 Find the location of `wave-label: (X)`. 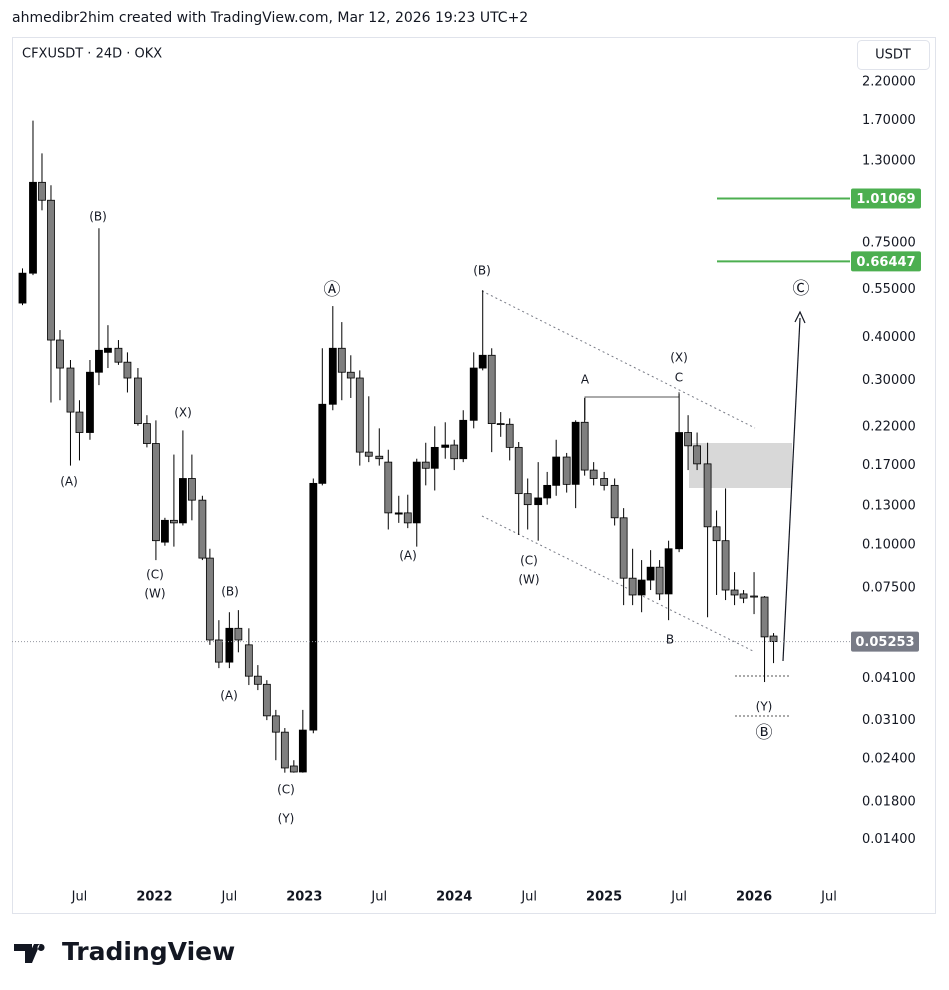

wave-label: (X) is located at coordinates (679, 358).